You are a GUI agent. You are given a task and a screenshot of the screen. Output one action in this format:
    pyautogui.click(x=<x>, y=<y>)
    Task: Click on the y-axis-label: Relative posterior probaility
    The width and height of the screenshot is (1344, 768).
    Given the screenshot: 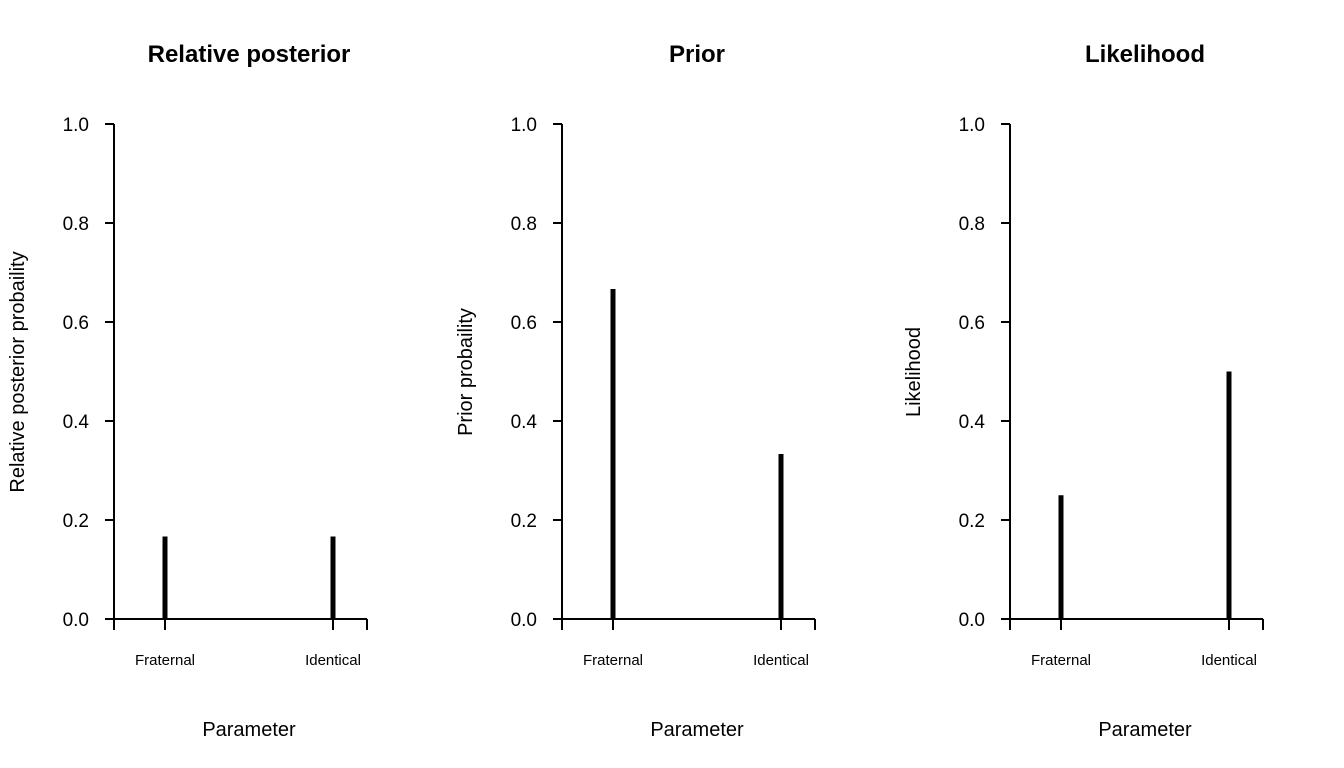 What is the action you would take?
    pyautogui.click(x=18, y=371)
    